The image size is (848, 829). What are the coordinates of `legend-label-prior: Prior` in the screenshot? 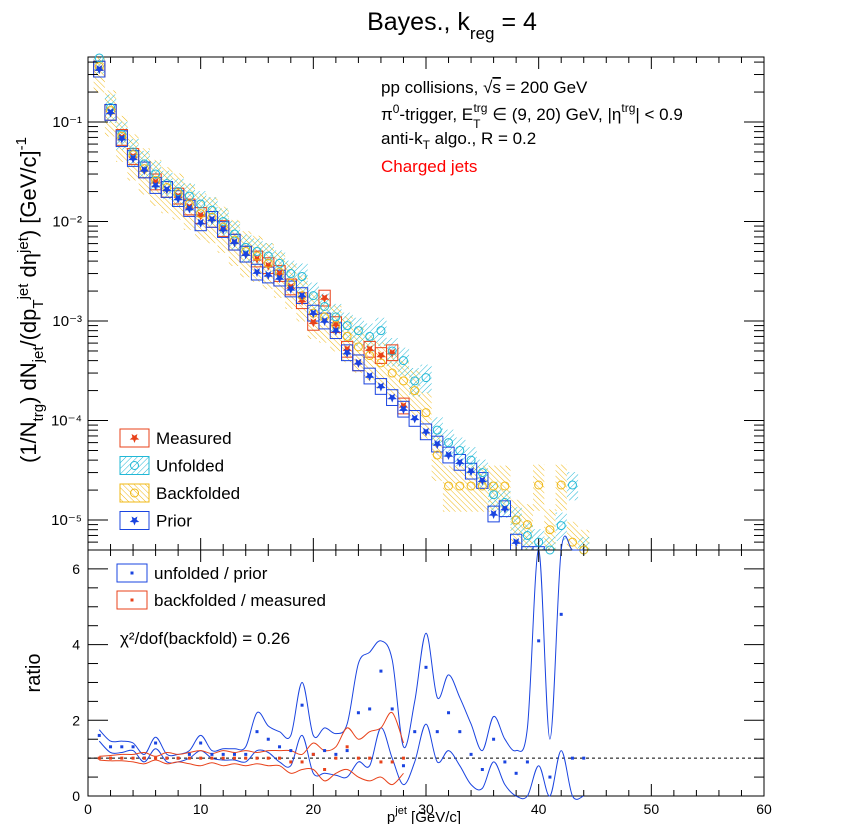 It's located at (174, 521).